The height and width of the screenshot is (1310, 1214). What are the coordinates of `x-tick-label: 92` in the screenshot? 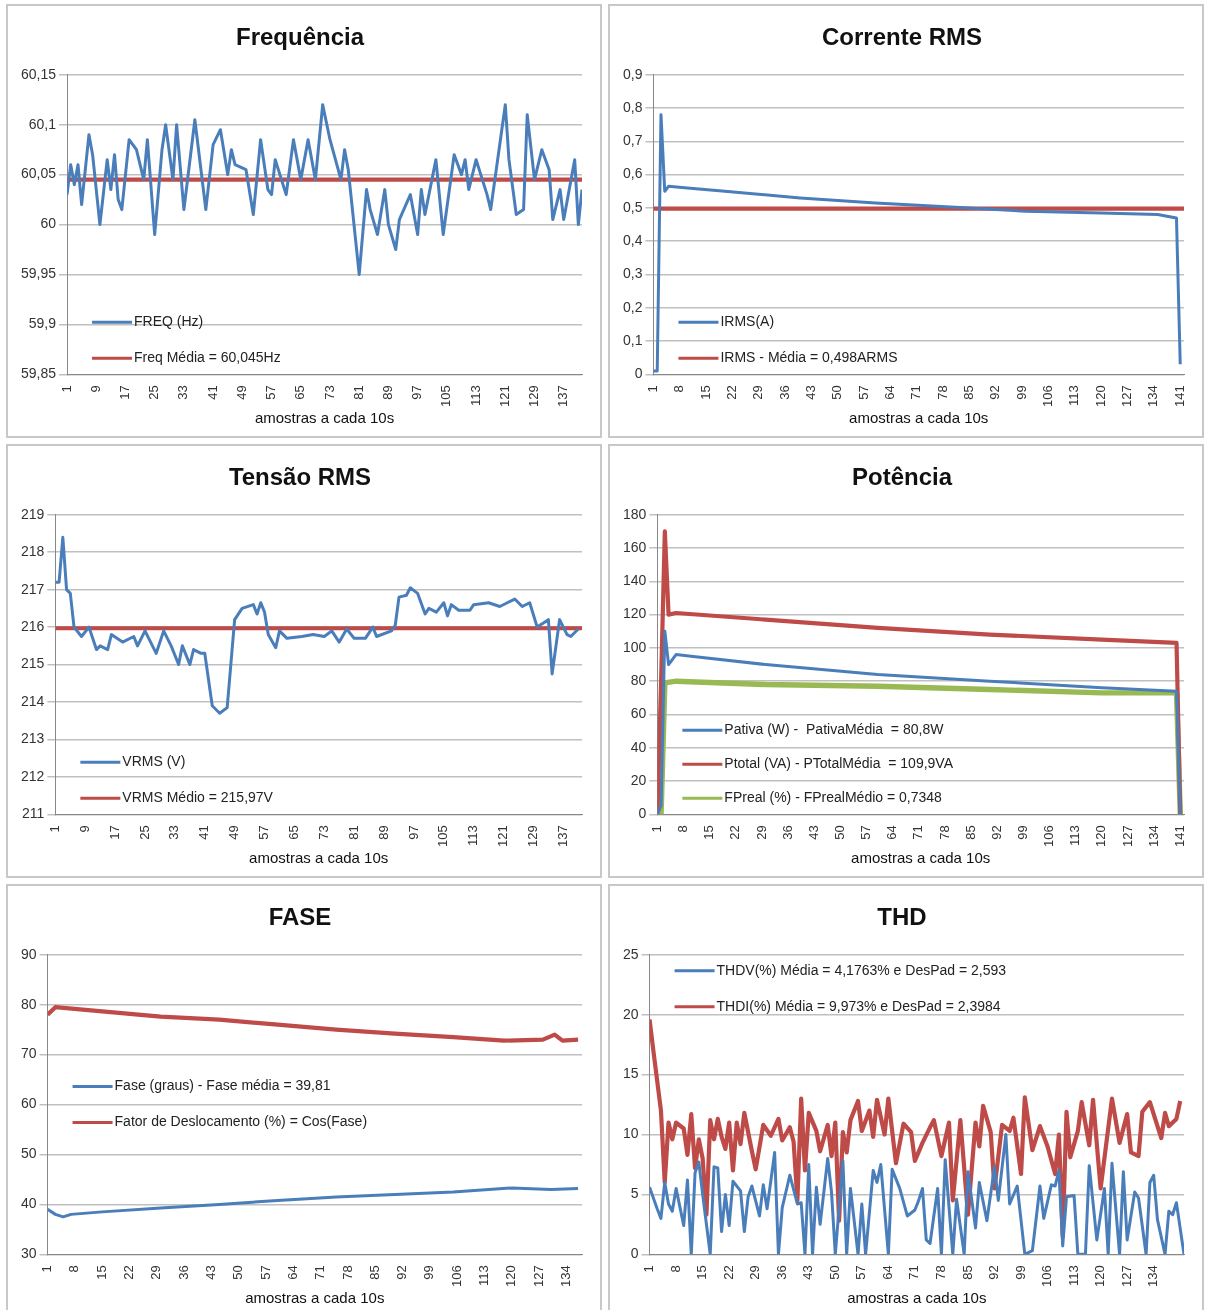 It's located at (995, 392).